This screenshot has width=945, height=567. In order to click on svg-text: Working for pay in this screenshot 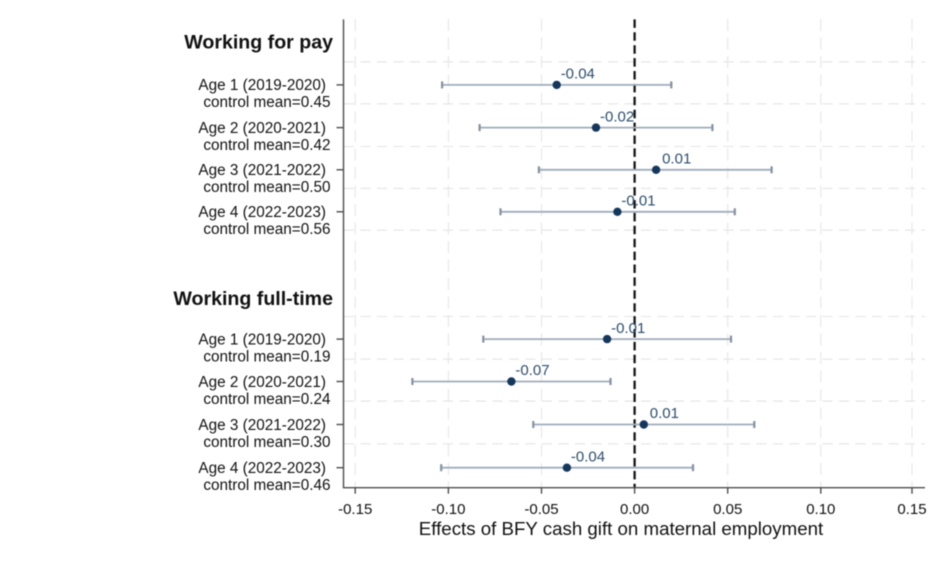, I will do `click(258, 43)`.